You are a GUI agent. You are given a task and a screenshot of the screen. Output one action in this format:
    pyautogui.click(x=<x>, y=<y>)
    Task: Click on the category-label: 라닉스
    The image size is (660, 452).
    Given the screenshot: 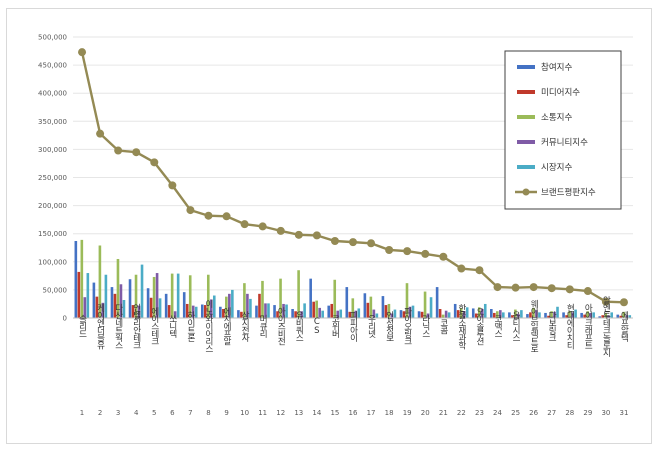 What is the action you would take?
    pyautogui.click(x=425, y=326)
    